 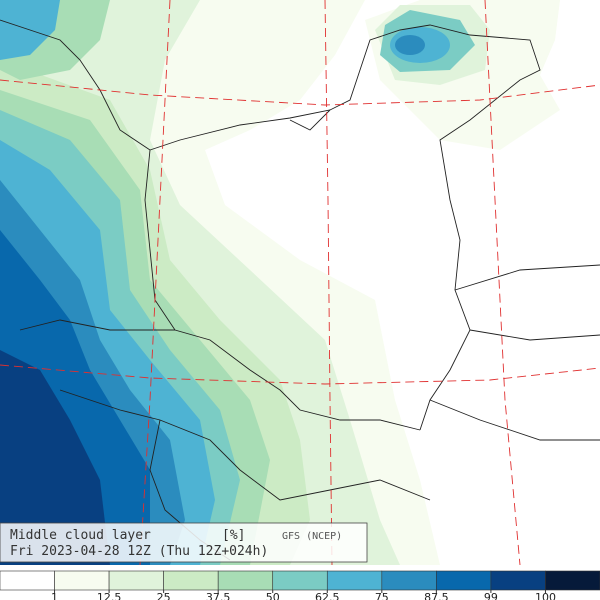 What do you see at coordinates (80, 535) in the screenshot?
I see `map-title: Middle cloud layer` at bounding box center [80, 535].